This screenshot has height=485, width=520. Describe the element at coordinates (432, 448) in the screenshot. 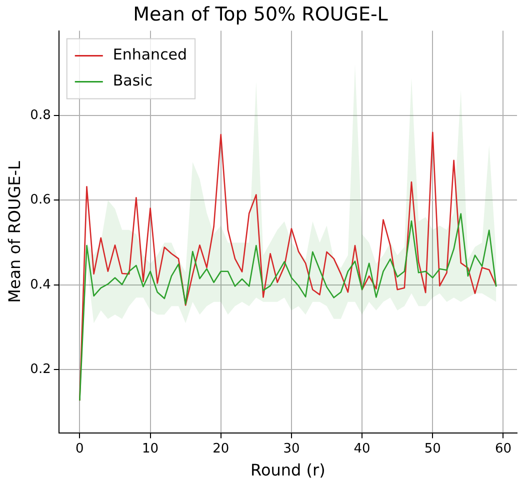

I see `x-tick-label: 50` at that location.